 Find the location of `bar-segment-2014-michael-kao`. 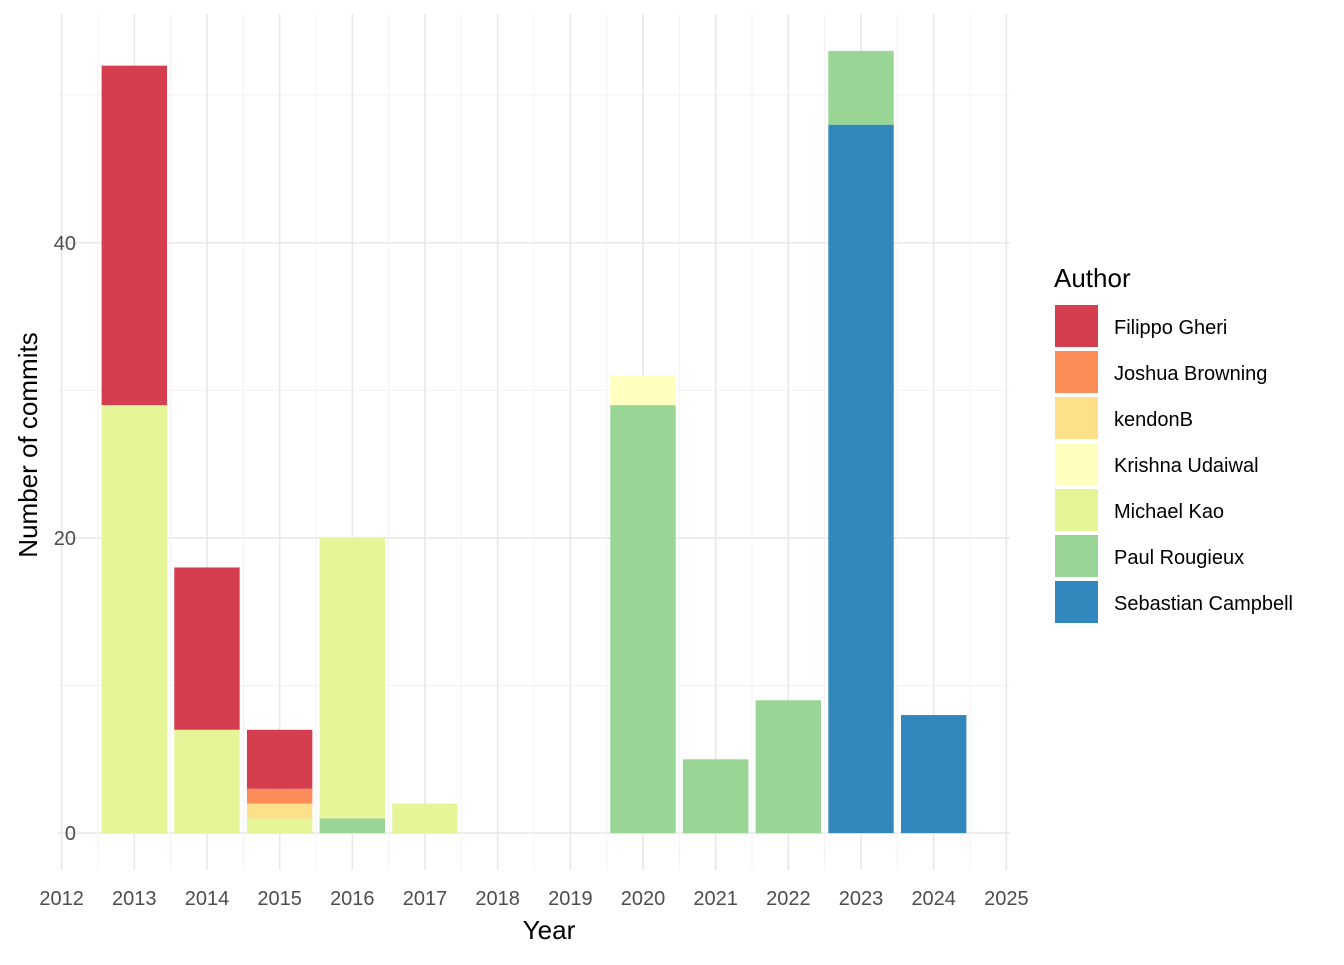

bar-segment-2014-michael-kao is located at coordinates (207, 781).